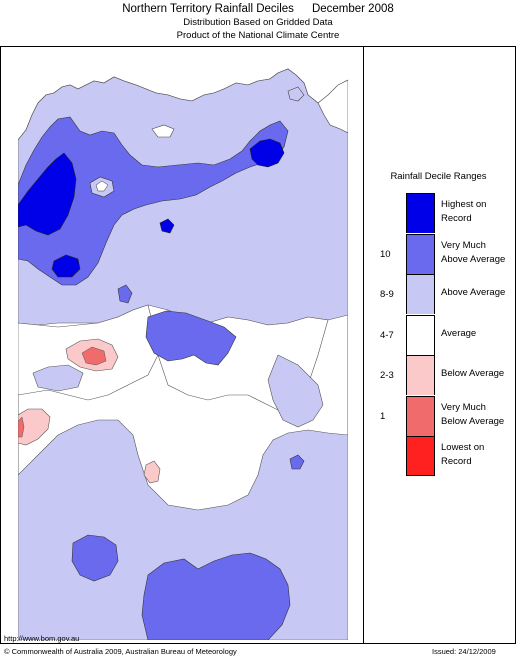 The image size is (516, 658). Describe the element at coordinates (42, 638) in the screenshot. I see `footer-url: http://www.bom.gov.au` at that location.